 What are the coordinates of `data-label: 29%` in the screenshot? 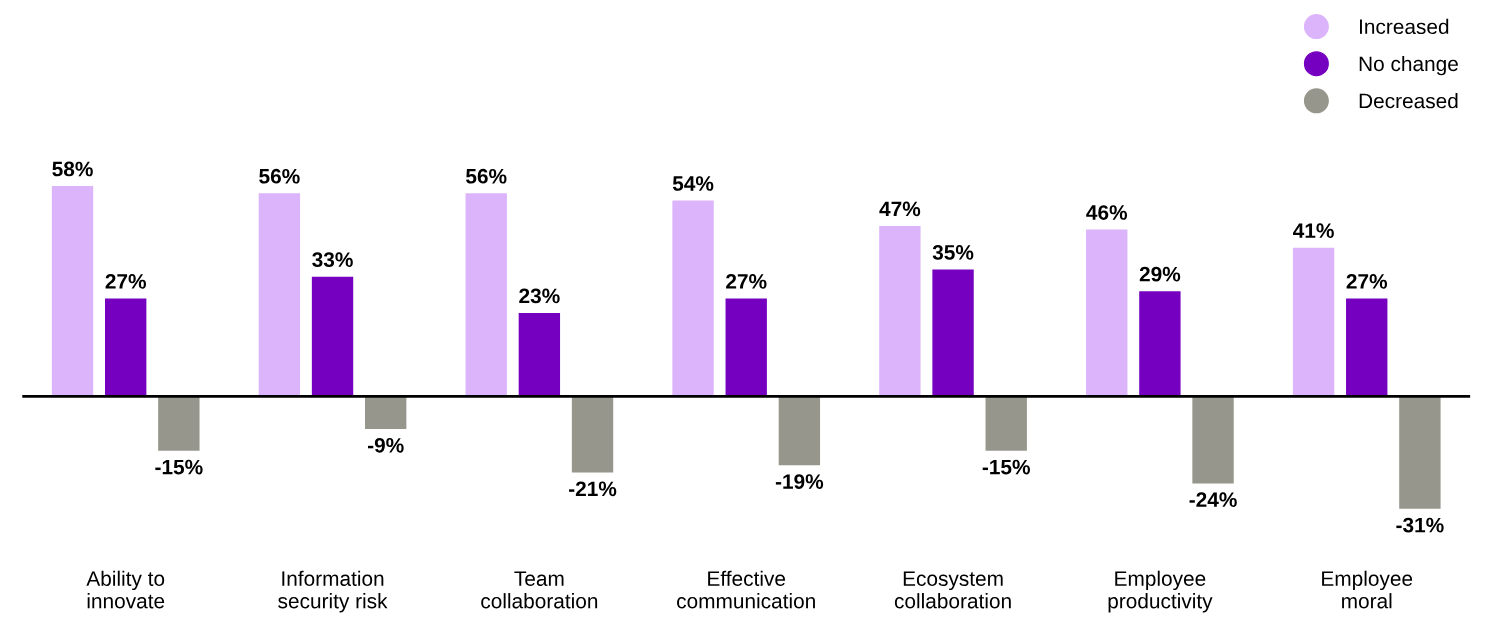 It's located at (1160, 274).